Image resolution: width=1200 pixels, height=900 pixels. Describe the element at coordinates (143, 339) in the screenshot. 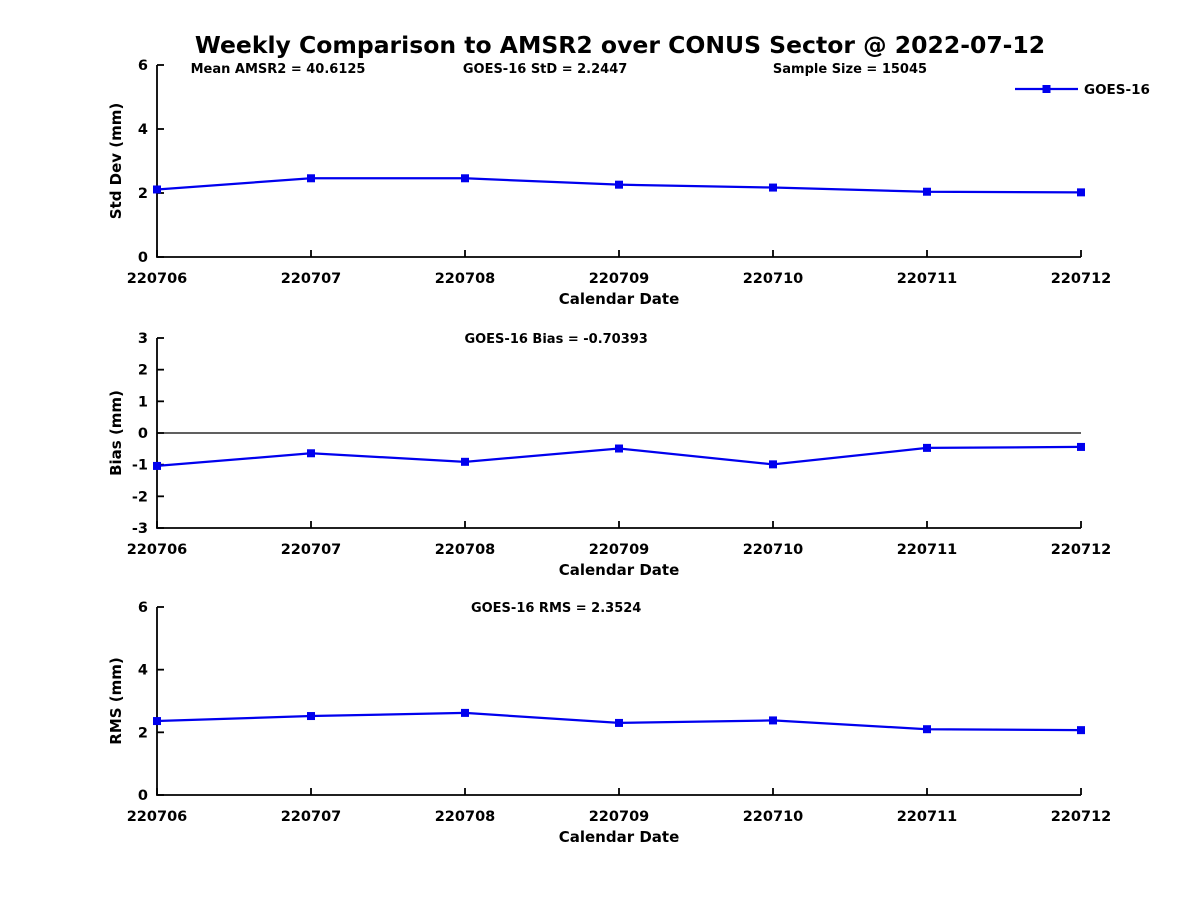

I see `y-tick-label: 3` at that location.